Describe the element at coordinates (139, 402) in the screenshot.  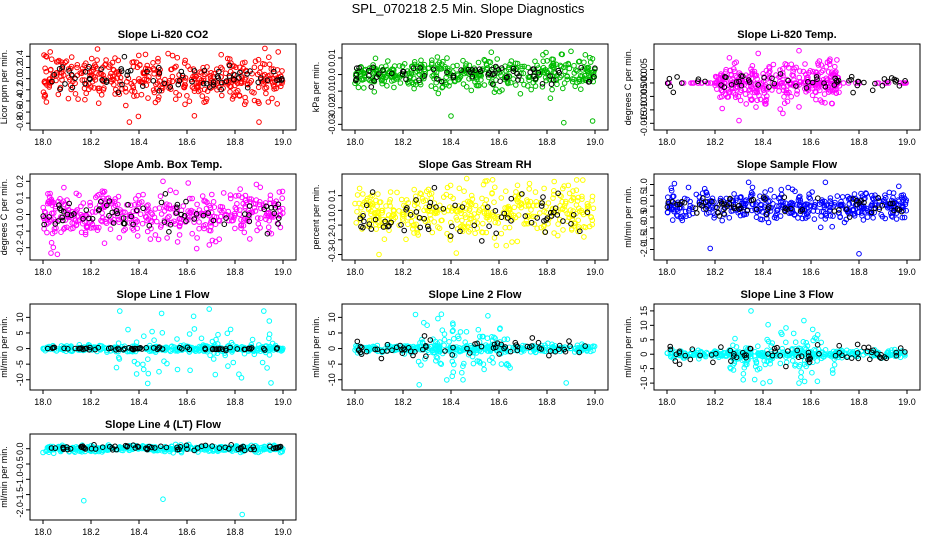
I see `x-tick-label: 18.4` at that location.